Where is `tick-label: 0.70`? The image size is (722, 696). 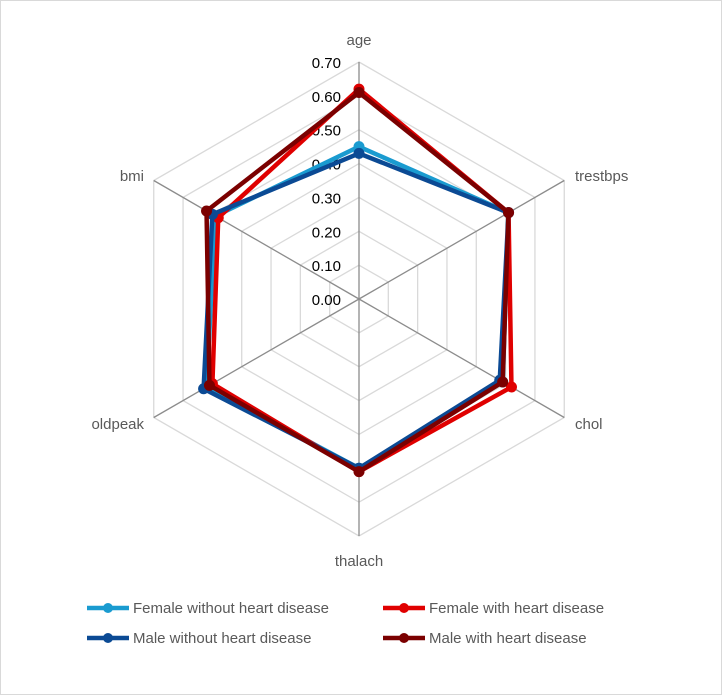
tick-label: 0.70 is located at coordinates (326, 63).